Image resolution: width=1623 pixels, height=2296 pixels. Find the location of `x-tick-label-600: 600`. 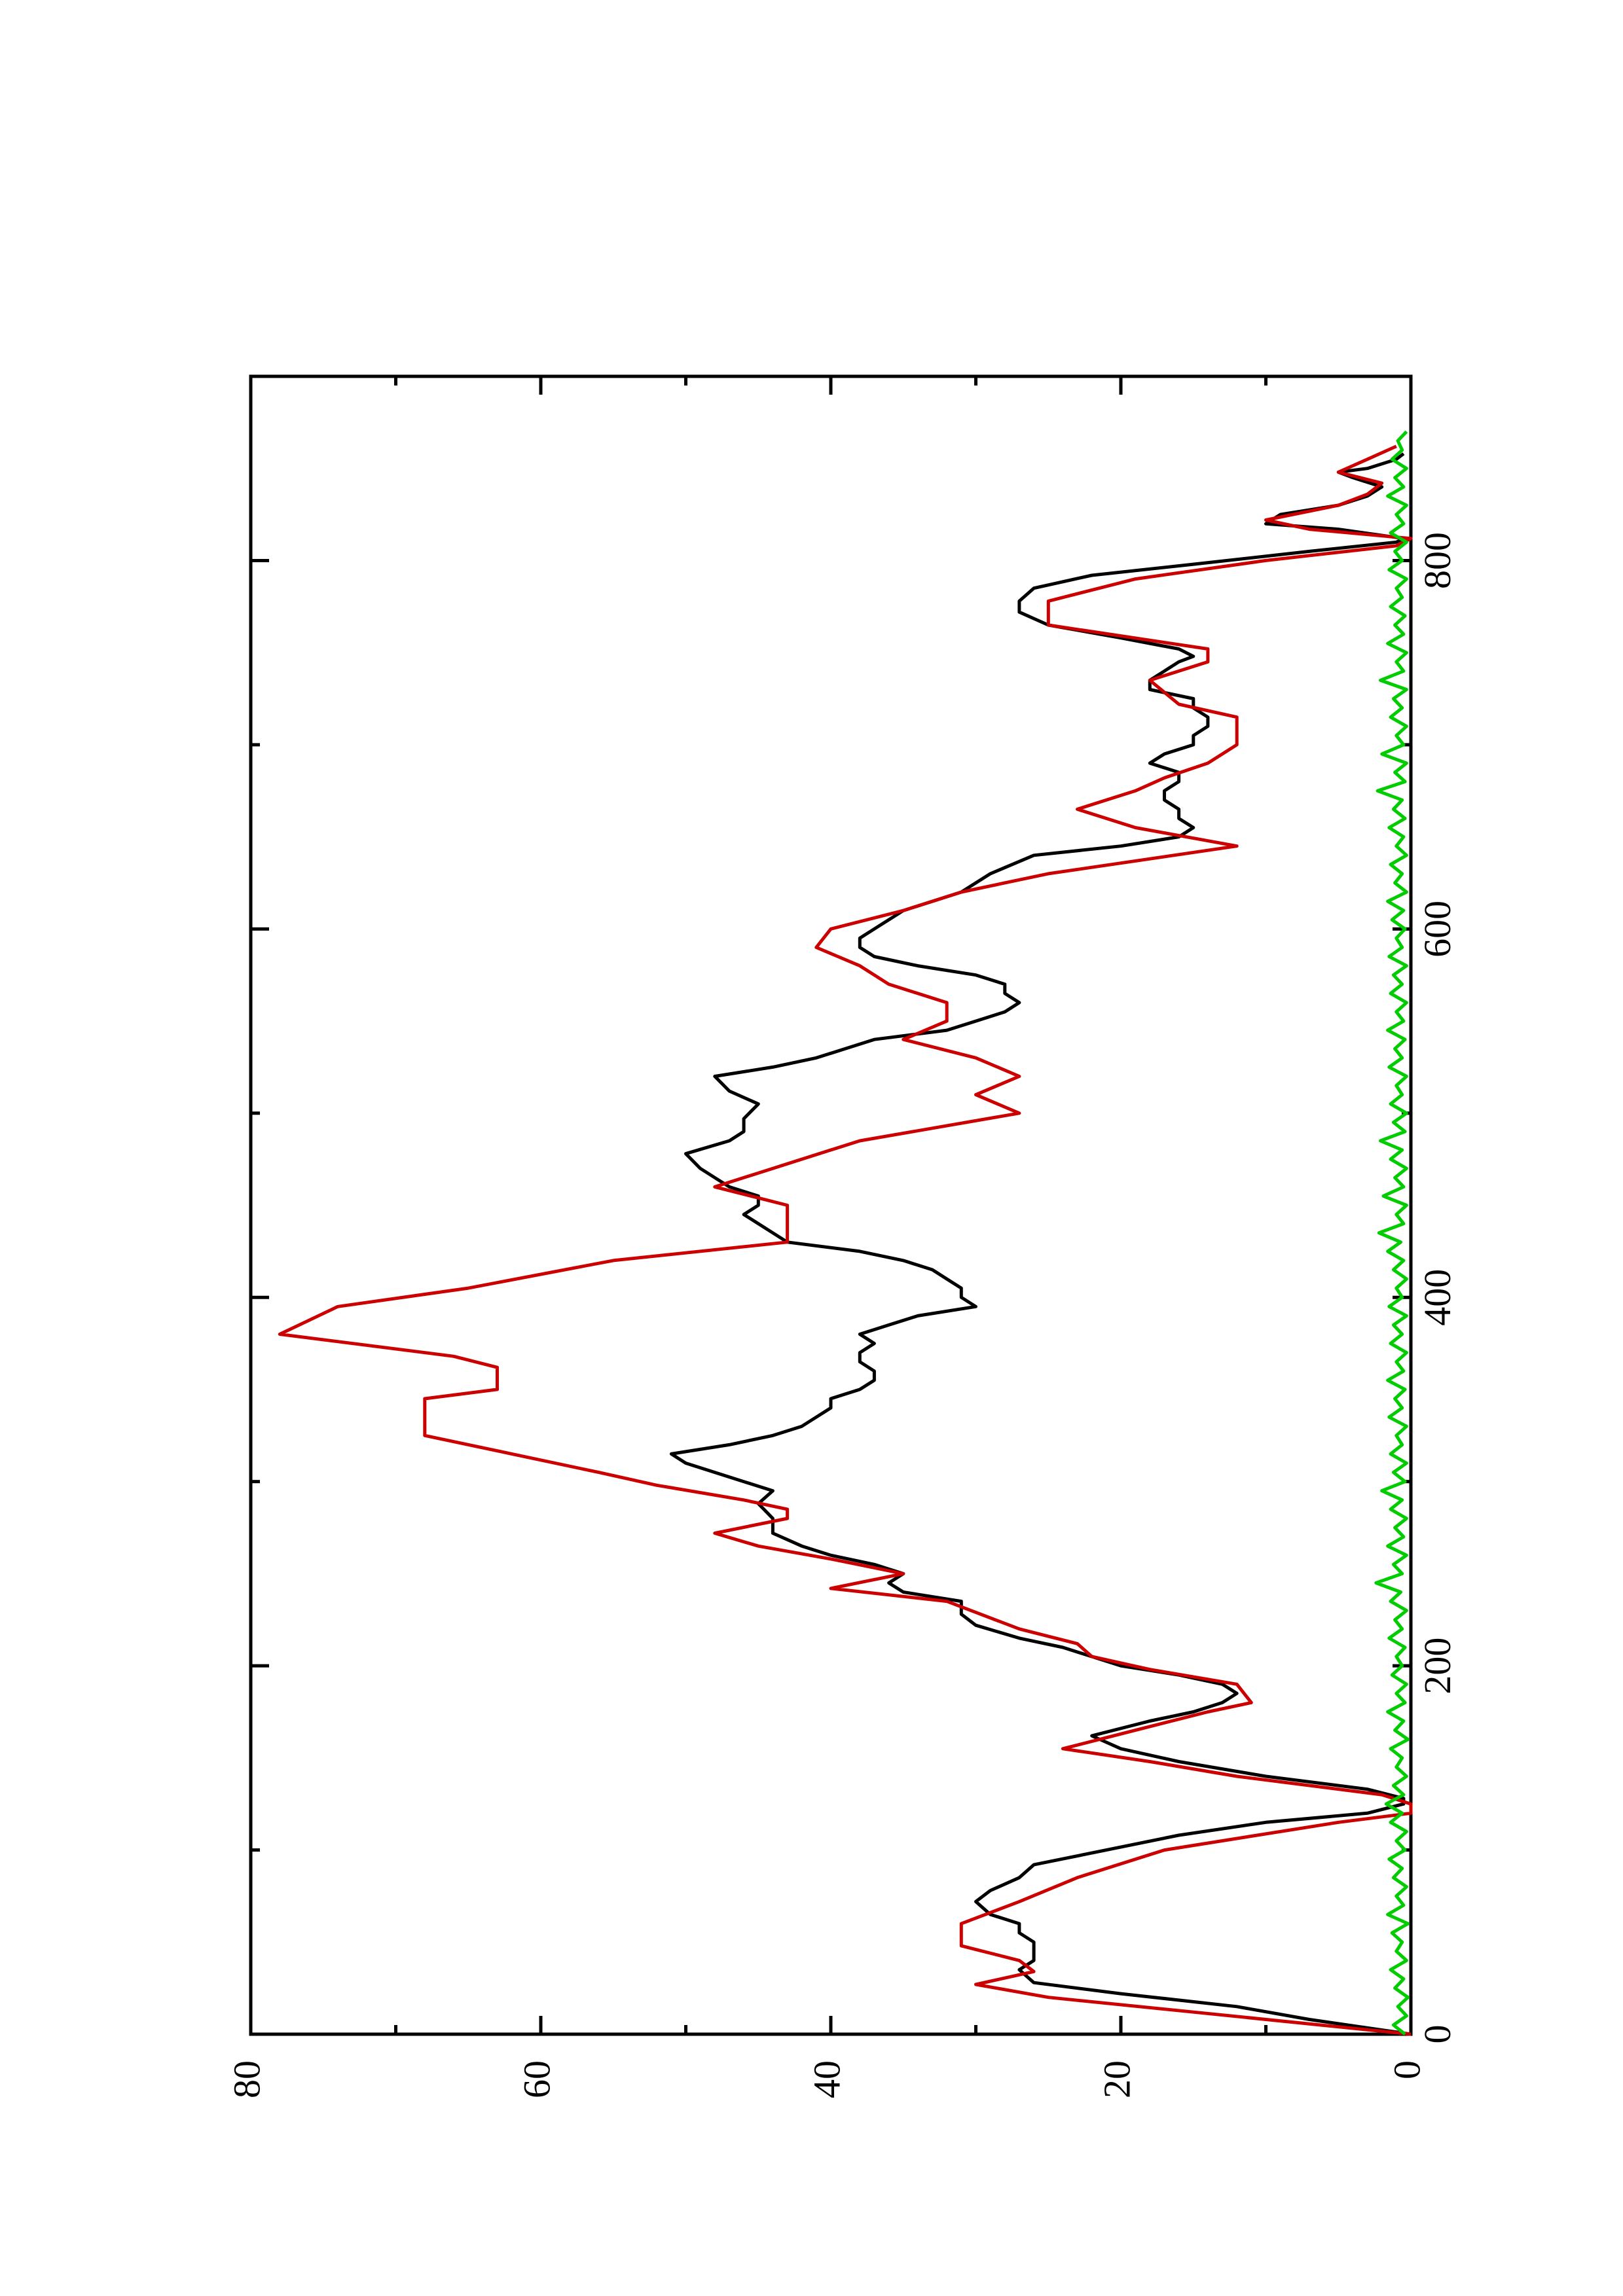

x-tick-label-600: 600 is located at coordinates (1437, 929).